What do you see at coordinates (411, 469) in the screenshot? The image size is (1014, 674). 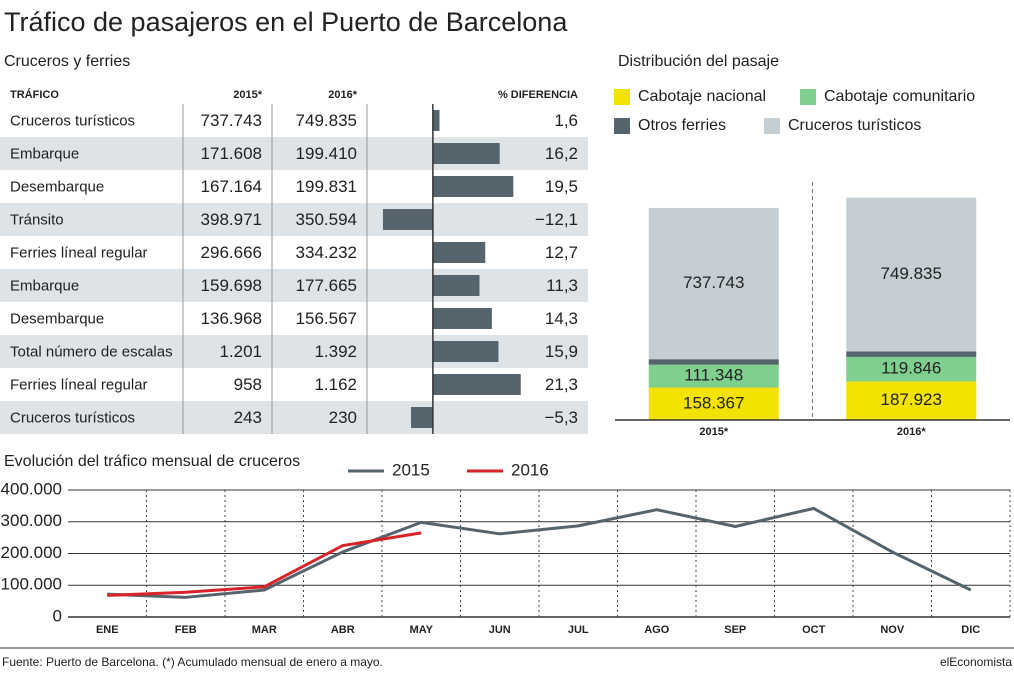 I see `legend-label: 2015` at bounding box center [411, 469].